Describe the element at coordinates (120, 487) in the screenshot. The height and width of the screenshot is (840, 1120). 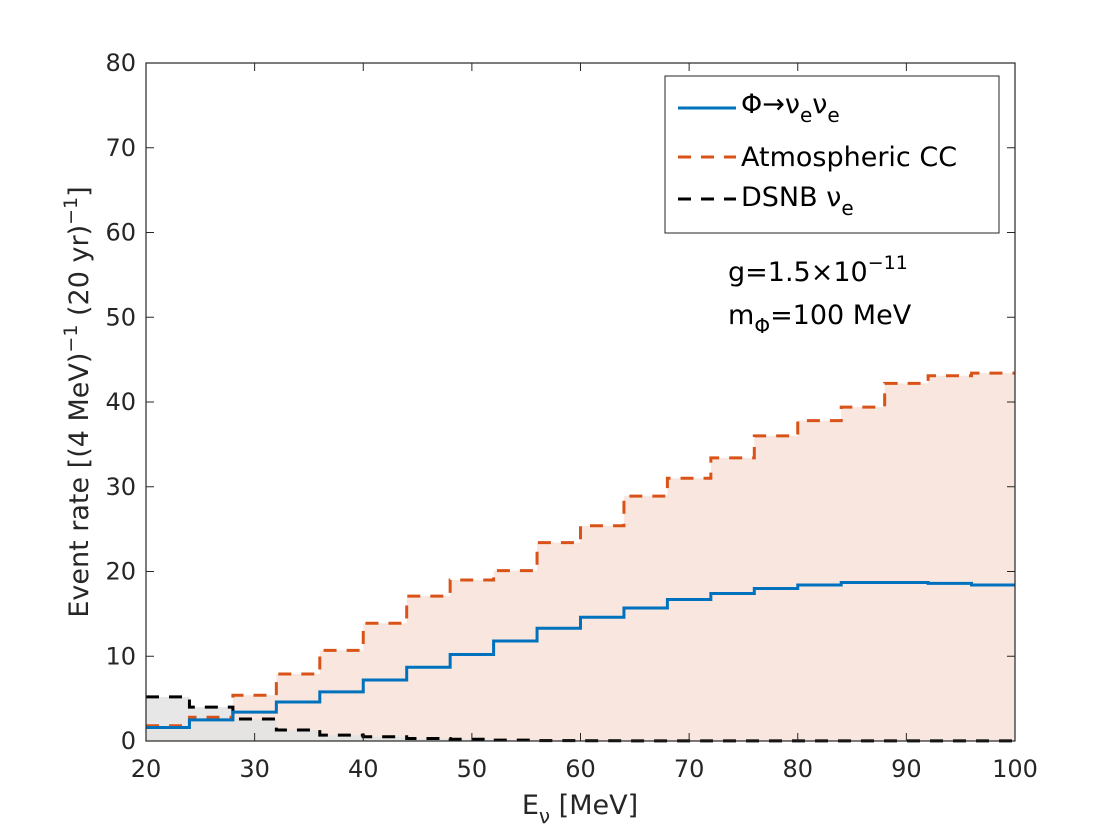
I see `y-tick-label: 30` at that location.